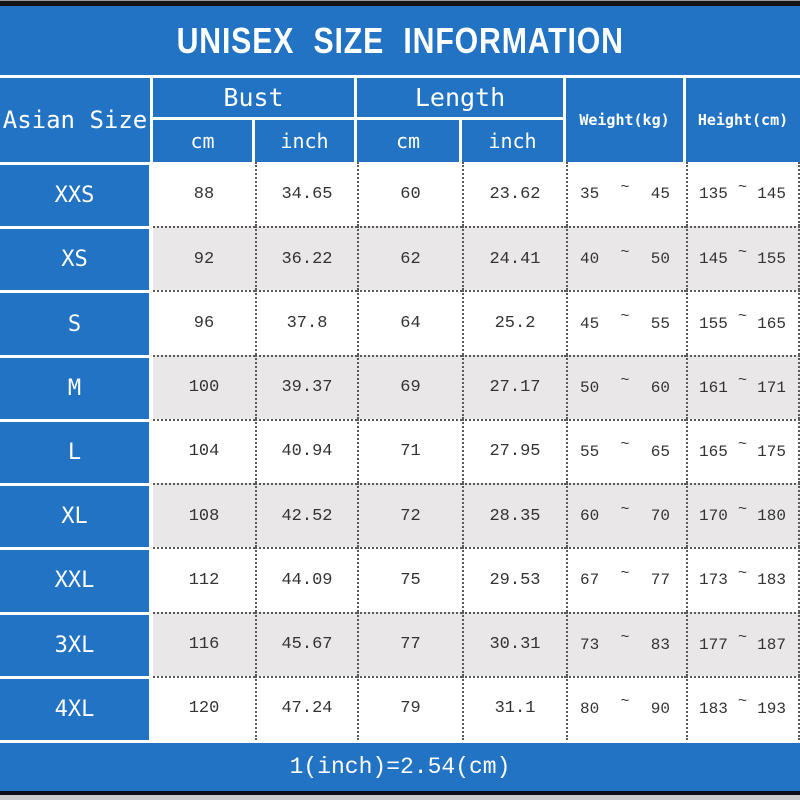 The width and height of the screenshot is (800, 800). Describe the element at coordinates (409, 643) in the screenshot. I see `length-cm-cell: 77` at that location.